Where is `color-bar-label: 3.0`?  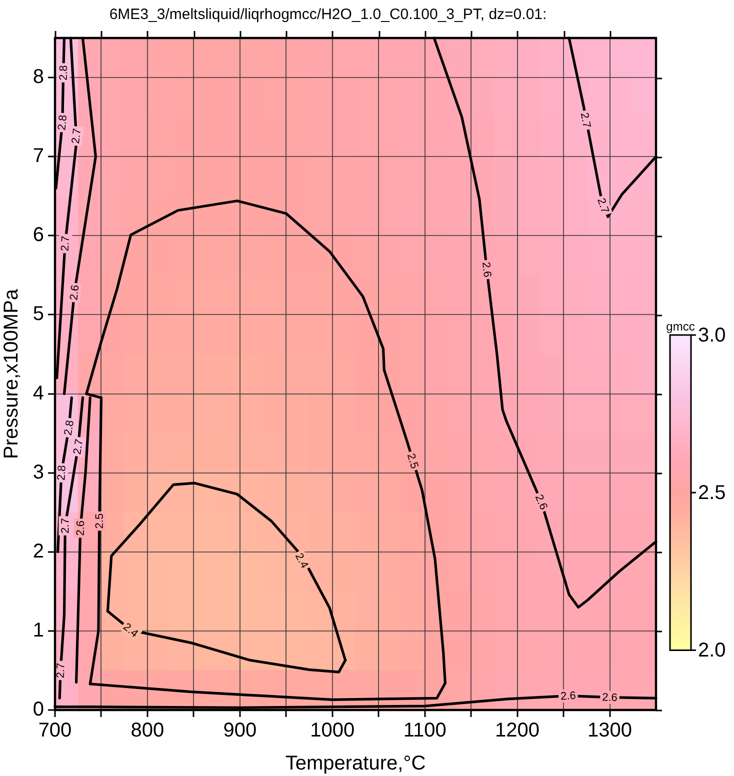 color-bar-label: 3.0 is located at coordinates (712, 335).